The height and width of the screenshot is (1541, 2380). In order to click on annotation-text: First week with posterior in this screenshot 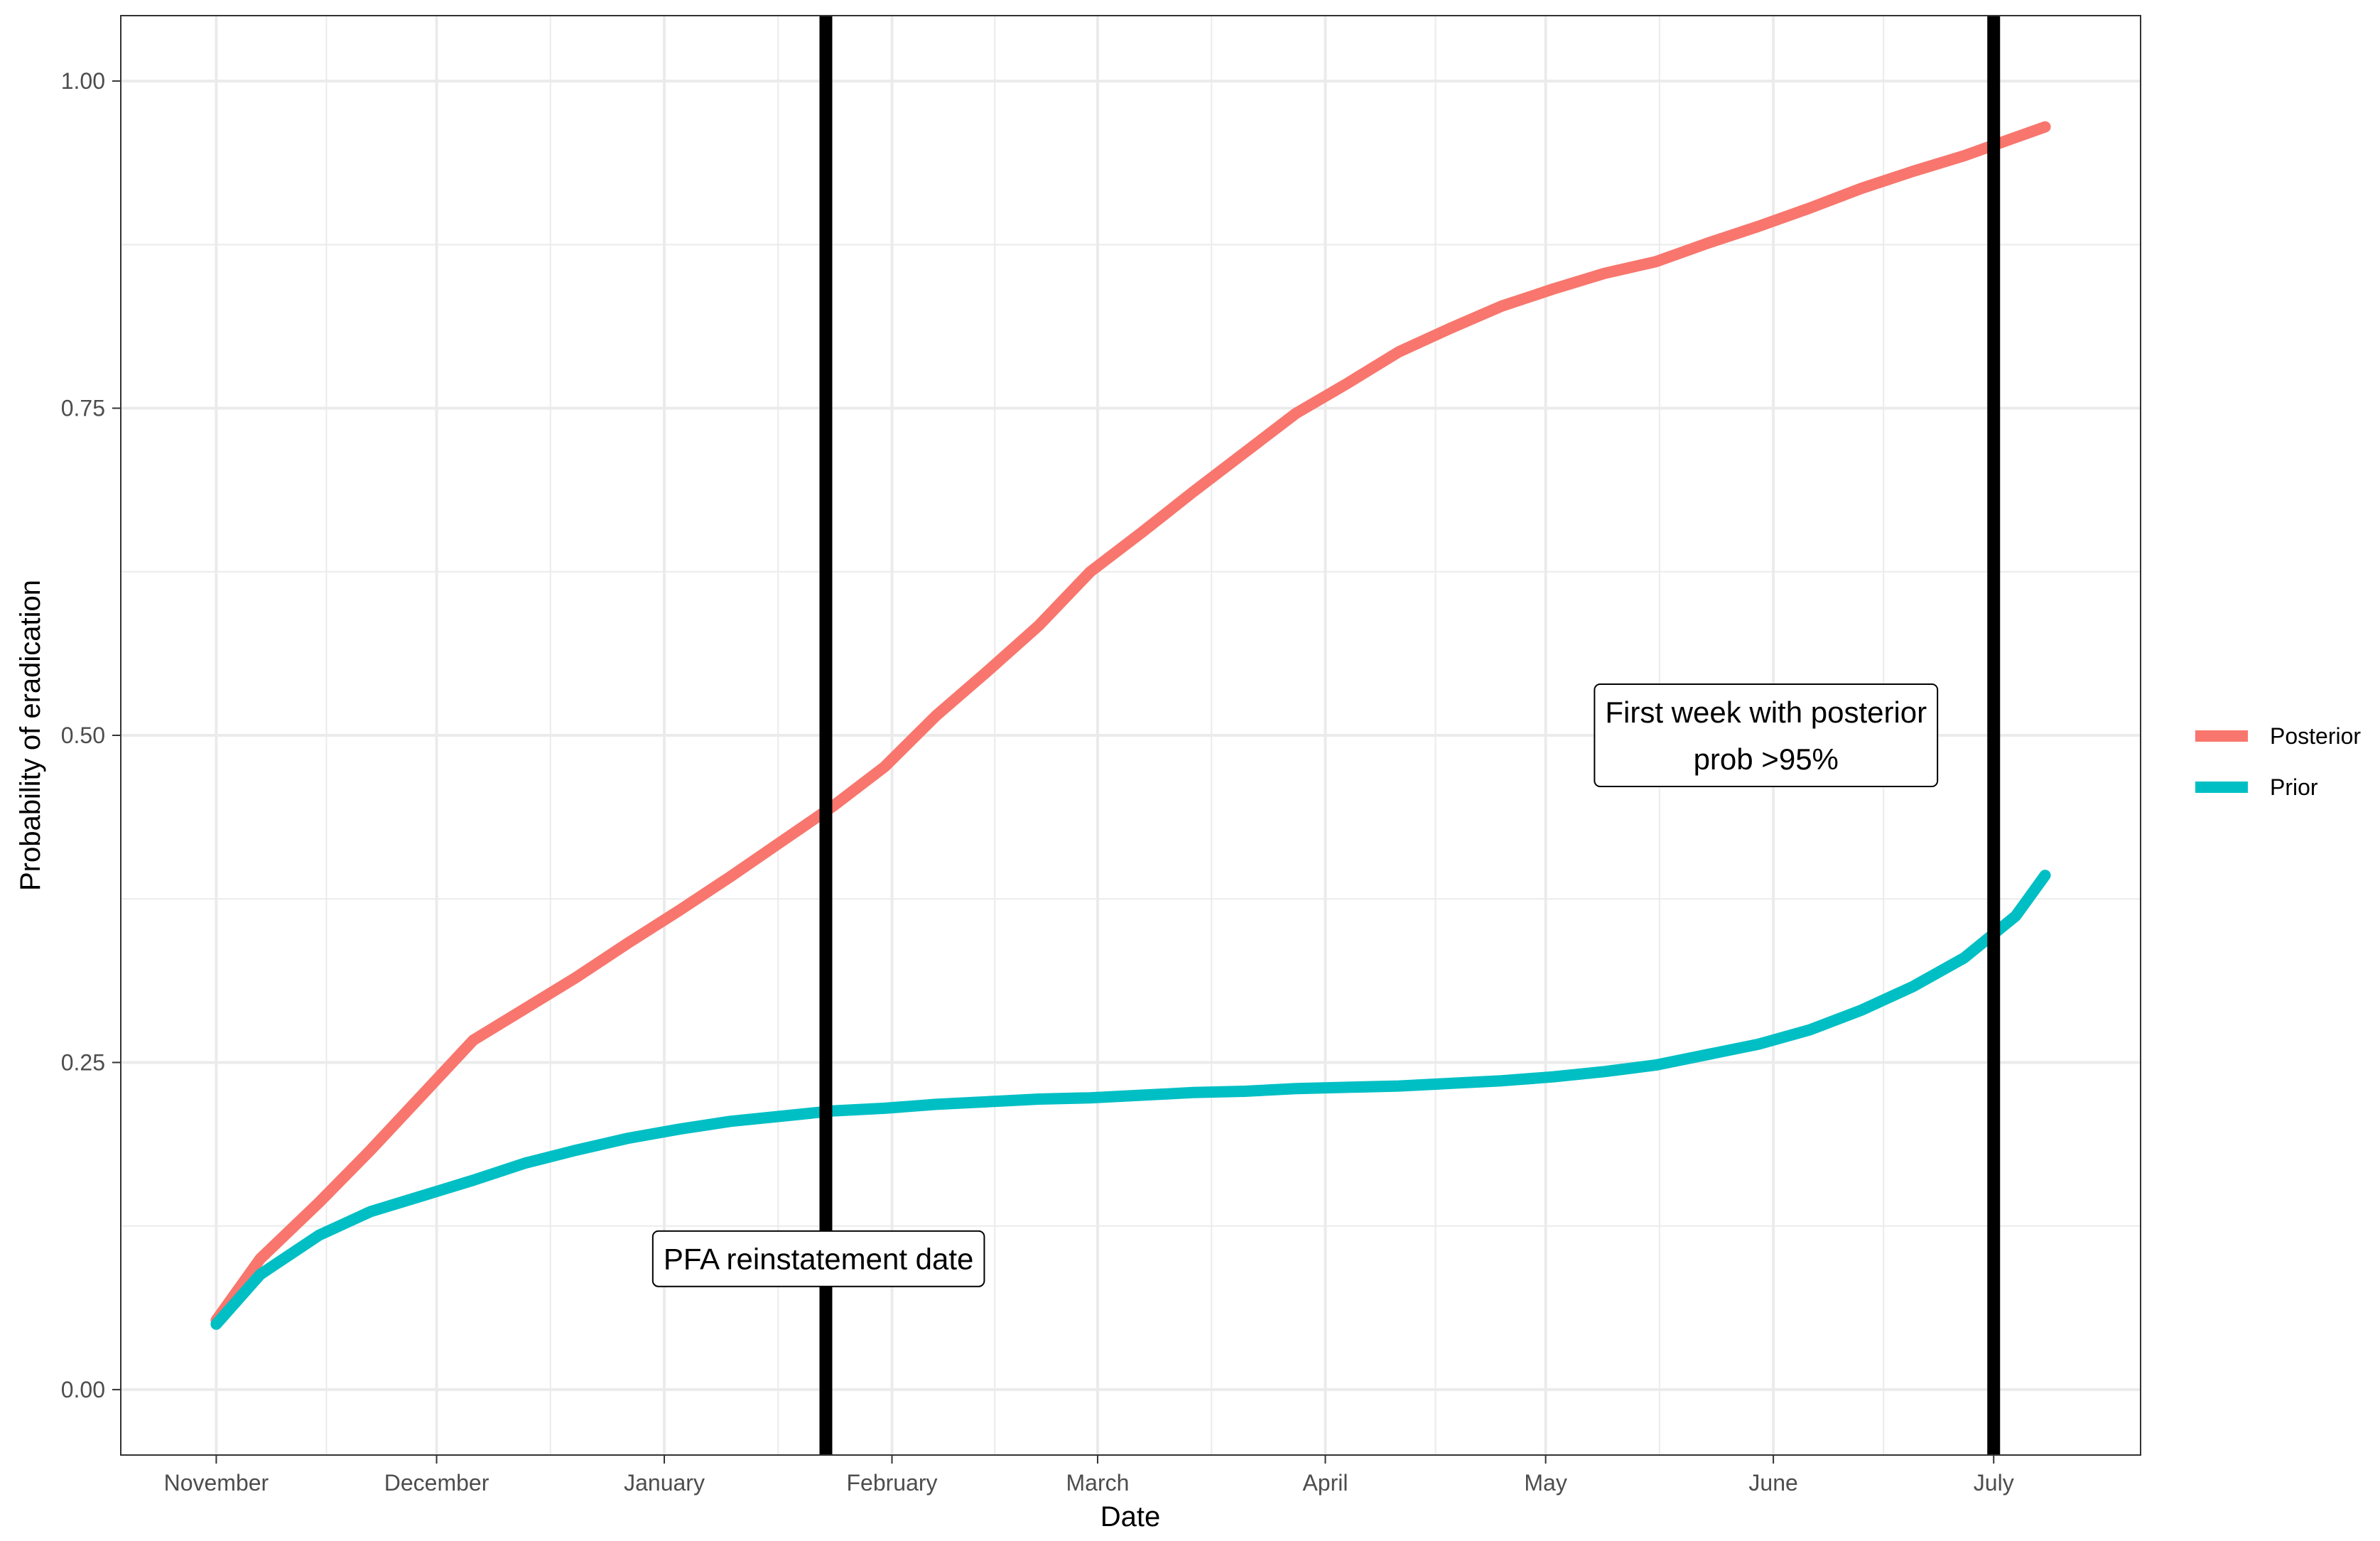, I will do `click(1766, 712)`.